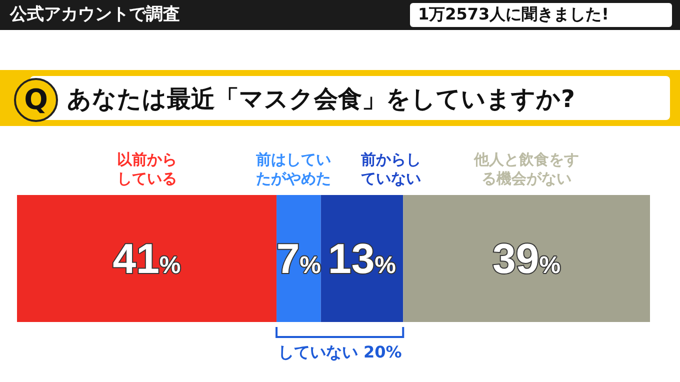 The width and height of the screenshot is (680, 382). I want to click on data-label: 7%, so click(299, 258).